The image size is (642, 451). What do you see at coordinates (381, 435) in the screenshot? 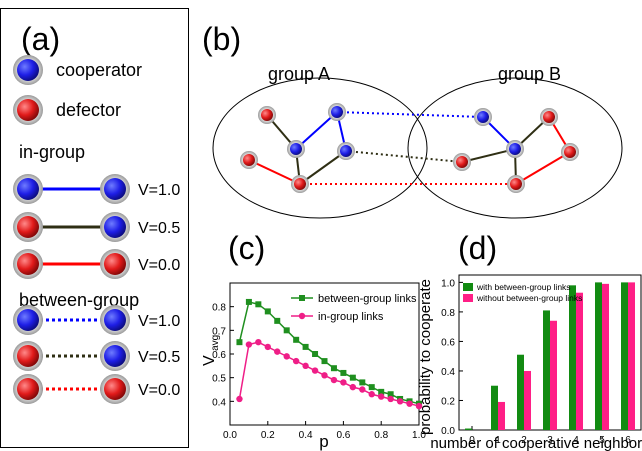
I see `line-chart-x-tick-label-4: 0.8` at bounding box center [381, 435].